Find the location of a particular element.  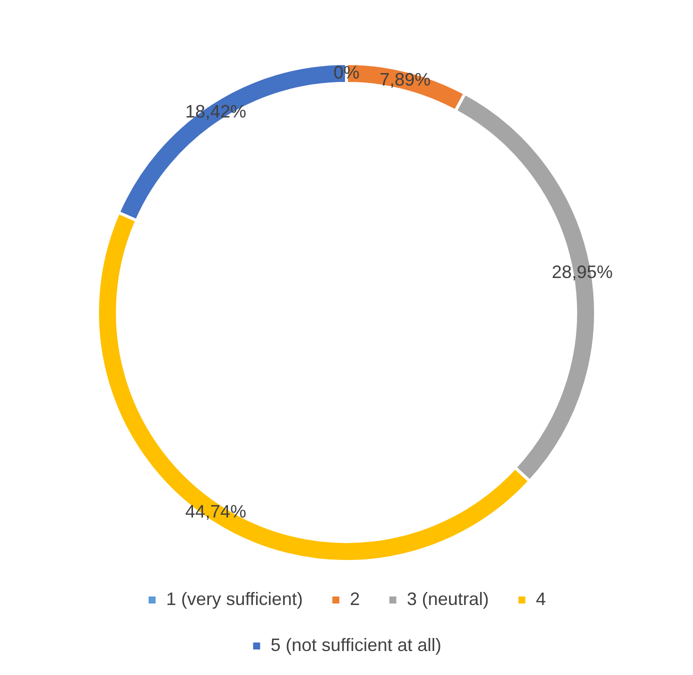

data-label: 7,89% is located at coordinates (405, 80).